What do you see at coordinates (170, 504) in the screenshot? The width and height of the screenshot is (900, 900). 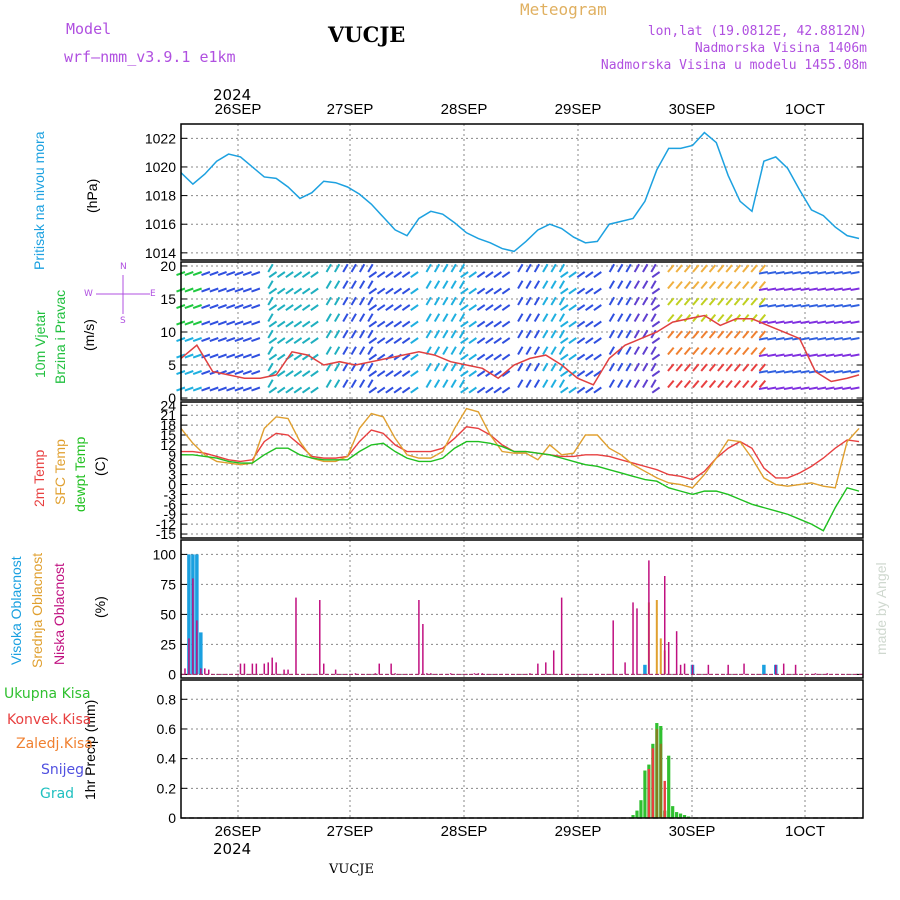 I see `temp-tick-label: -6` at bounding box center [170, 504].